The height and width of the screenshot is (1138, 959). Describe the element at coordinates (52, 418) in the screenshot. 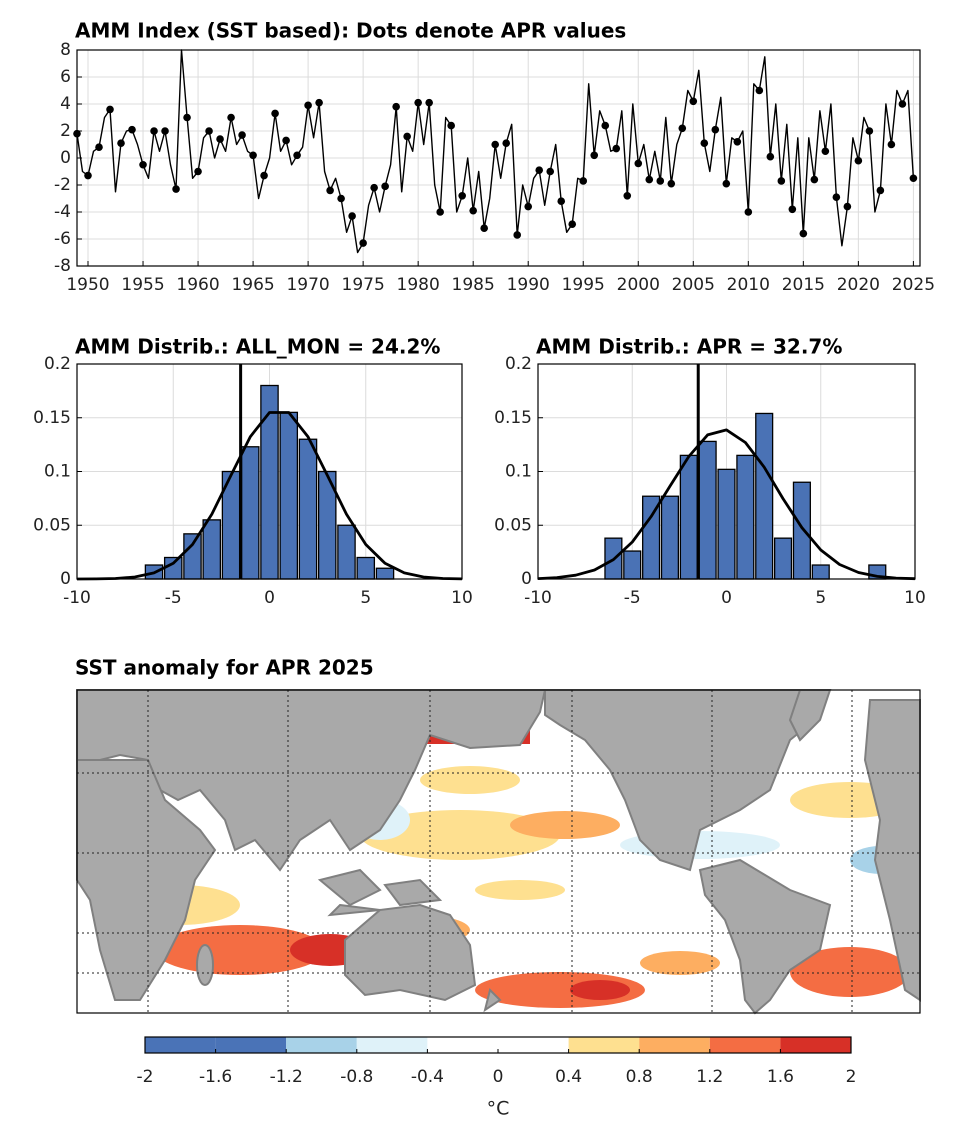

I see `y-tick-label: 0.15` at that location.